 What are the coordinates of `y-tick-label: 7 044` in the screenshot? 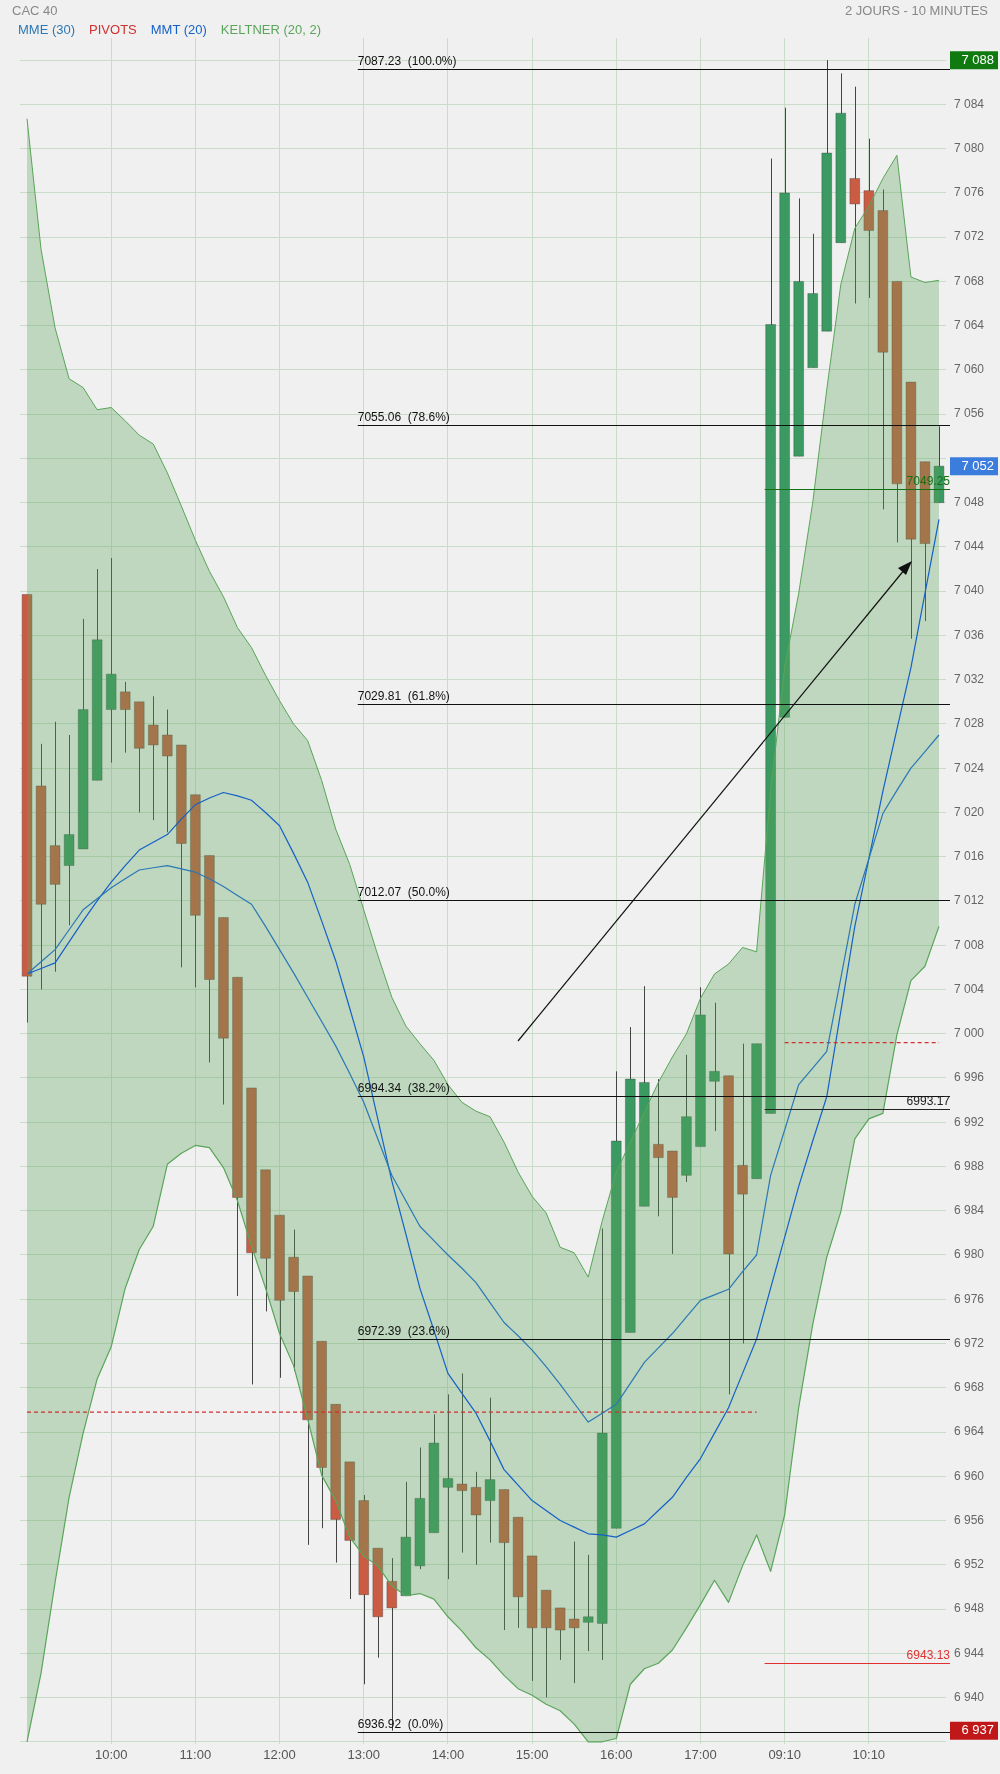 It's located at (969, 546).